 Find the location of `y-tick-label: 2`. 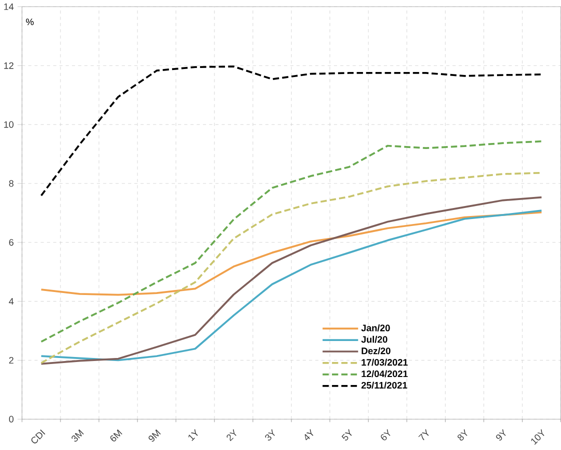

y-tick-label: 2 is located at coordinates (11, 360).